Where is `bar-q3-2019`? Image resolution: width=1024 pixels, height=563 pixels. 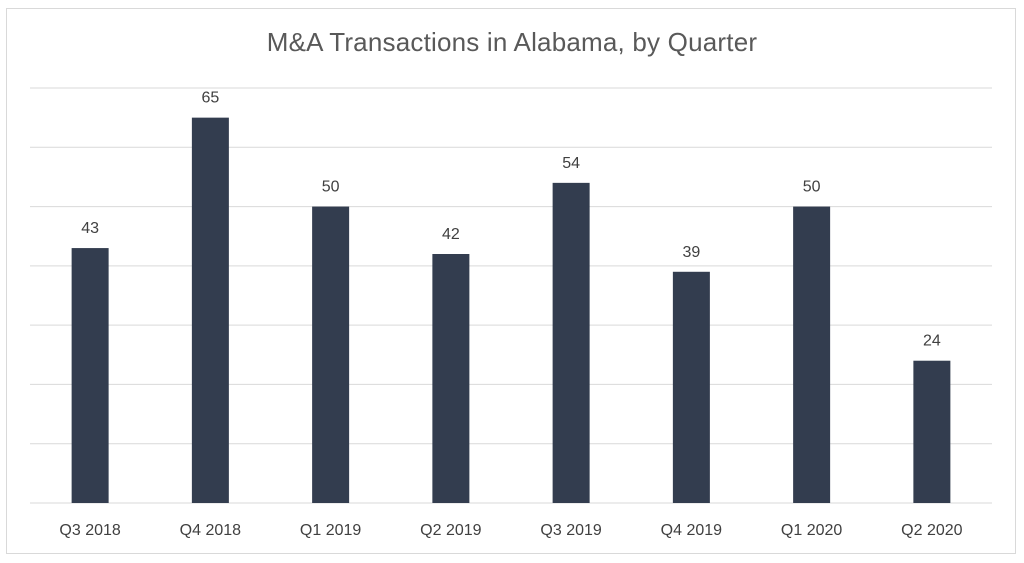
bar-q3-2019 is located at coordinates (571, 342).